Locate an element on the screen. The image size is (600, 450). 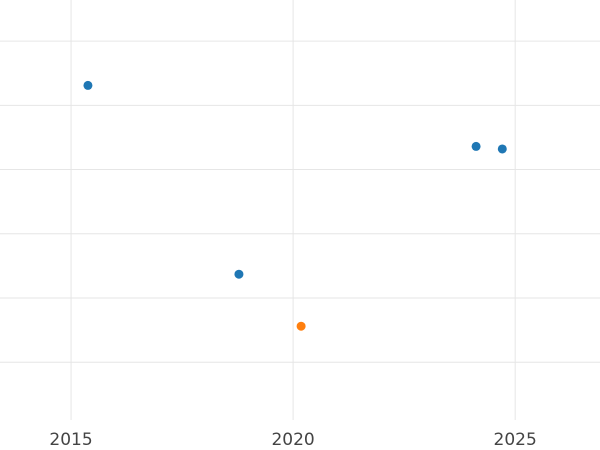
x-tick-label: 2020 is located at coordinates (292, 440).